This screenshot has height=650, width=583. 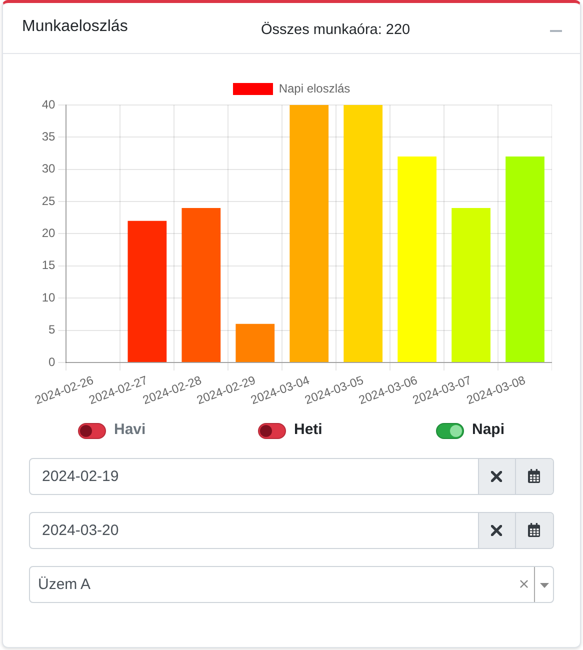 What do you see at coordinates (49, 136) in the screenshot?
I see `y-tick-label: 35` at bounding box center [49, 136].